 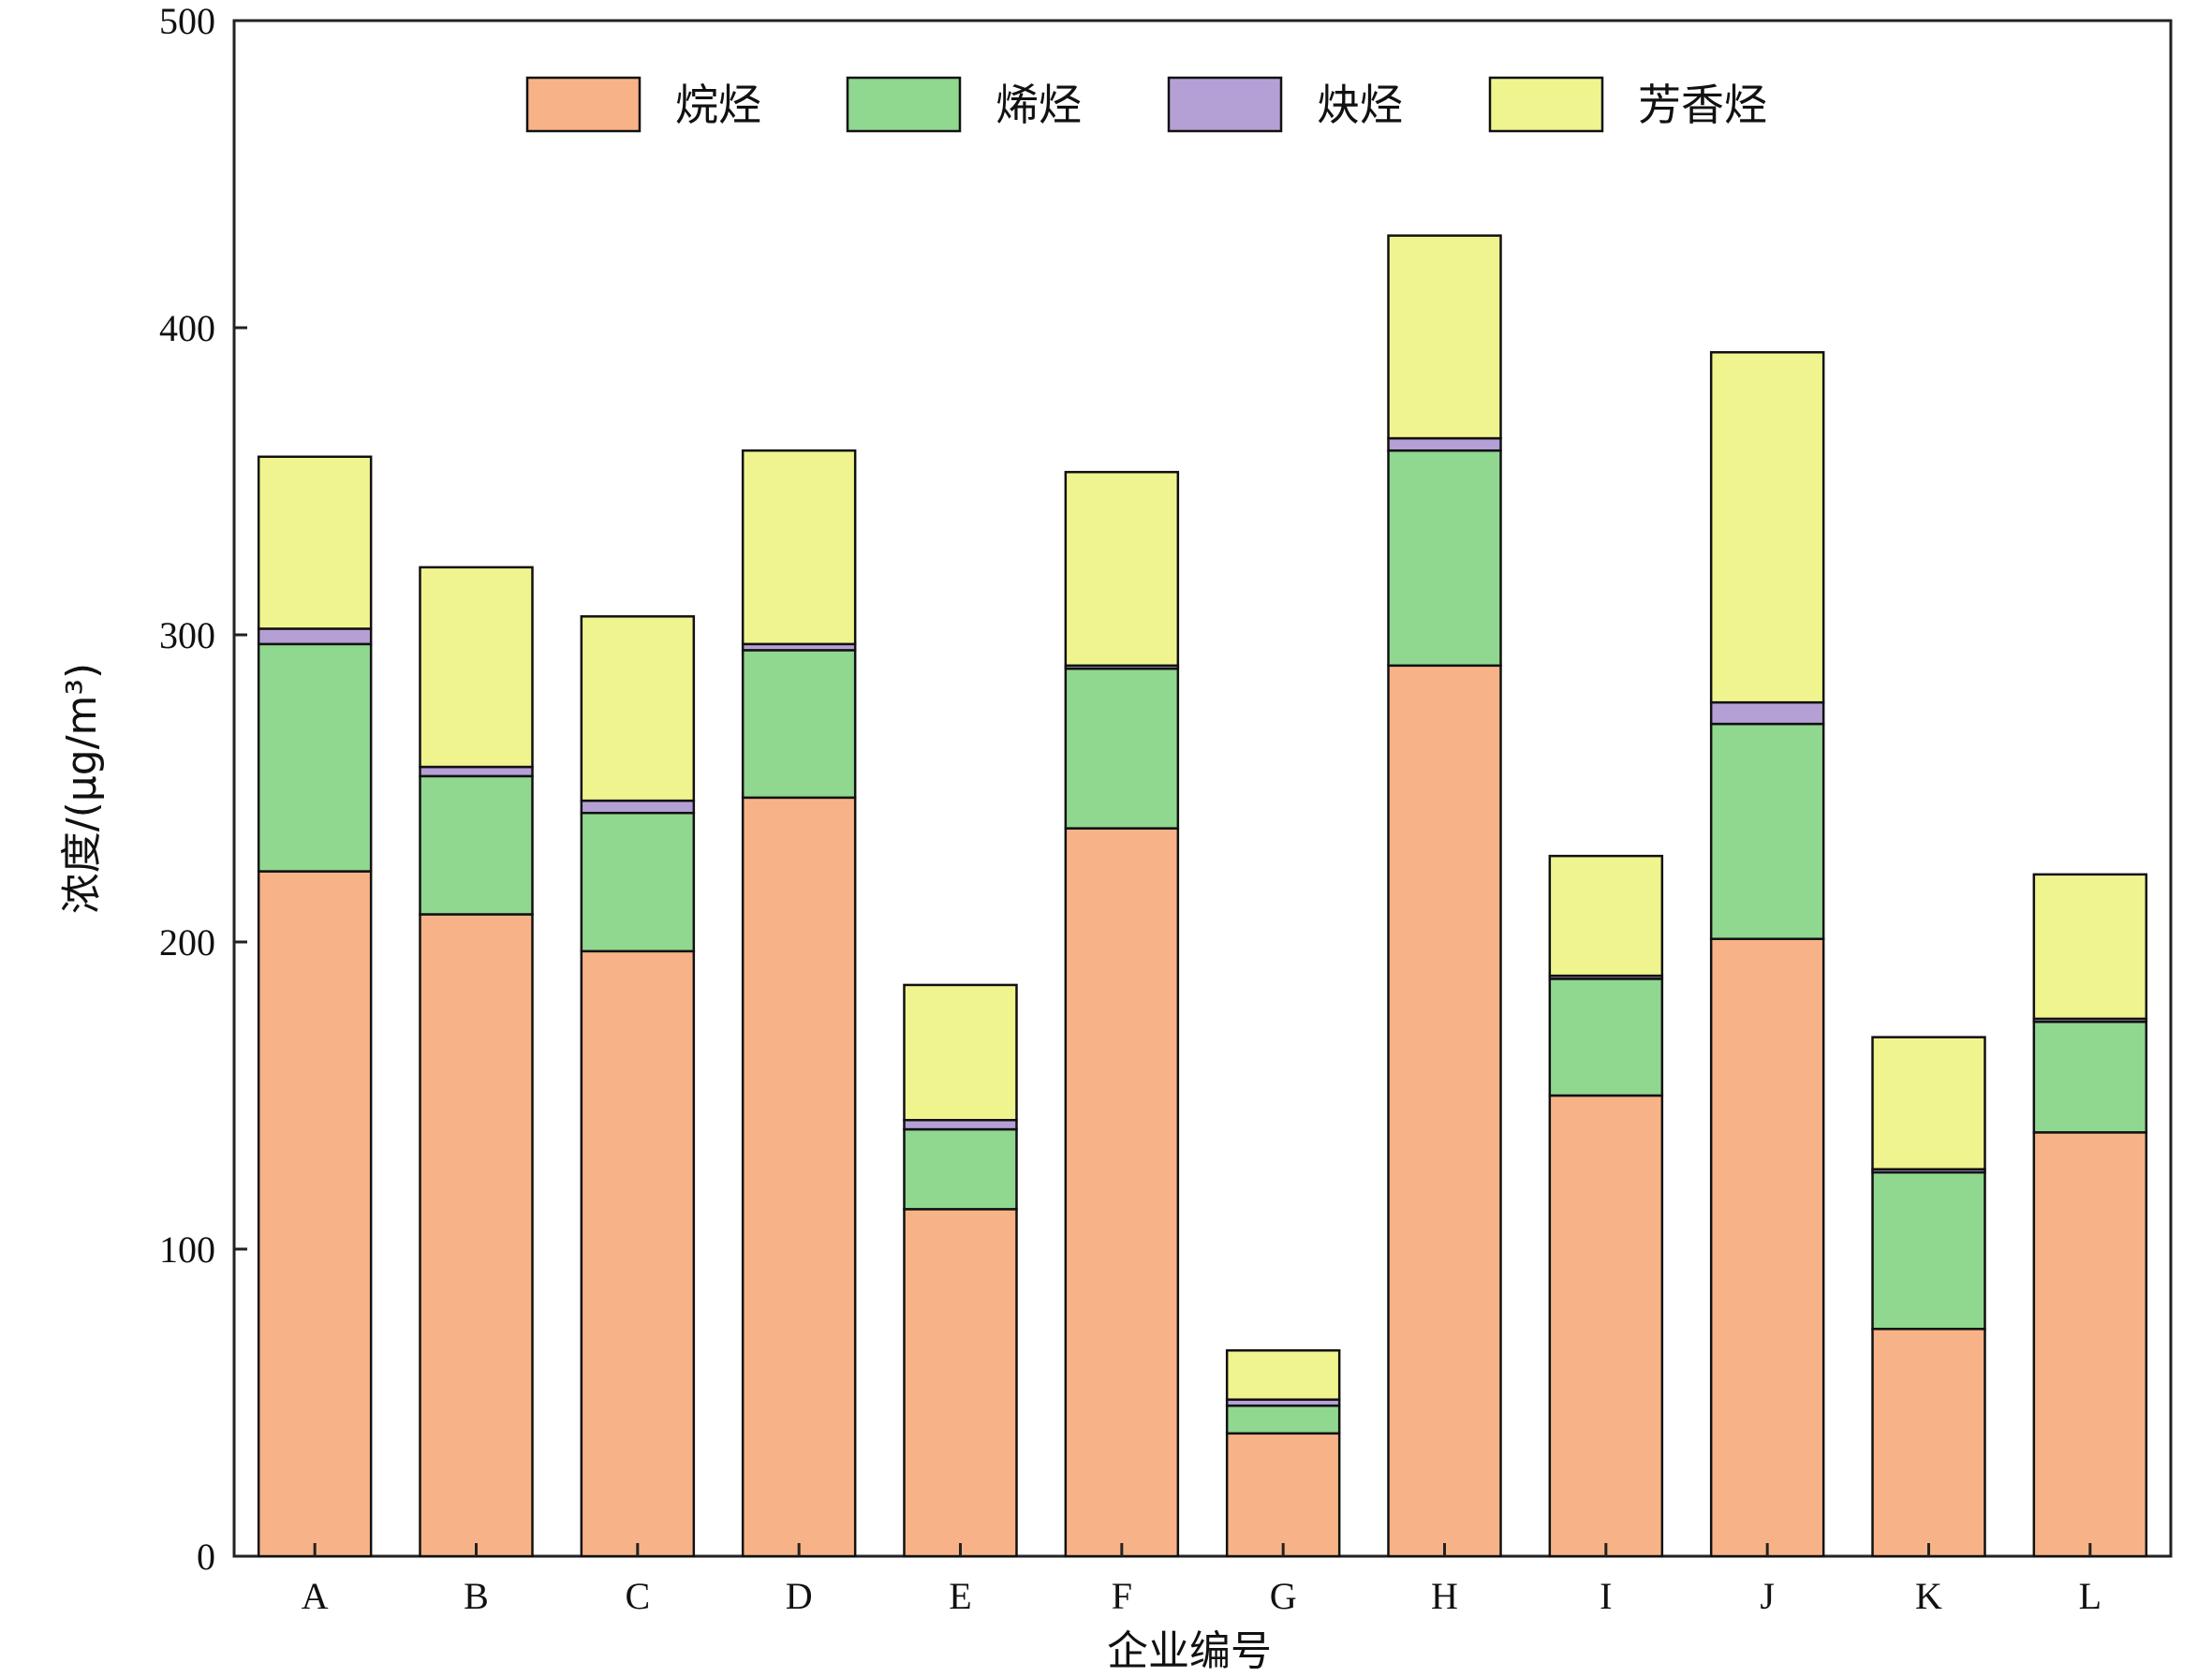 What do you see at coordinates (187, 1249) in the screenshot?
I see `y-tick-label: 100` at bounding box center [187, 1249].